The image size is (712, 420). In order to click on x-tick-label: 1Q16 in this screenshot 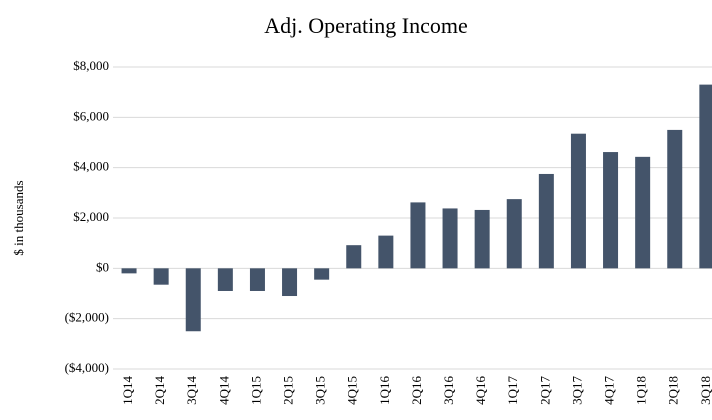, I will do `click(384, 390)`.